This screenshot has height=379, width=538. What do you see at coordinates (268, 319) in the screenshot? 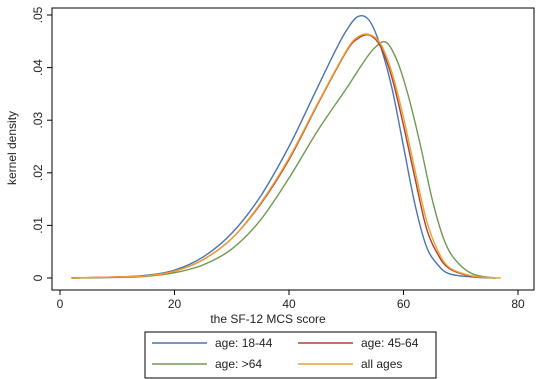
I see `x-axis-title: the SF-12 MCS score` at bounding box center [268, 319].